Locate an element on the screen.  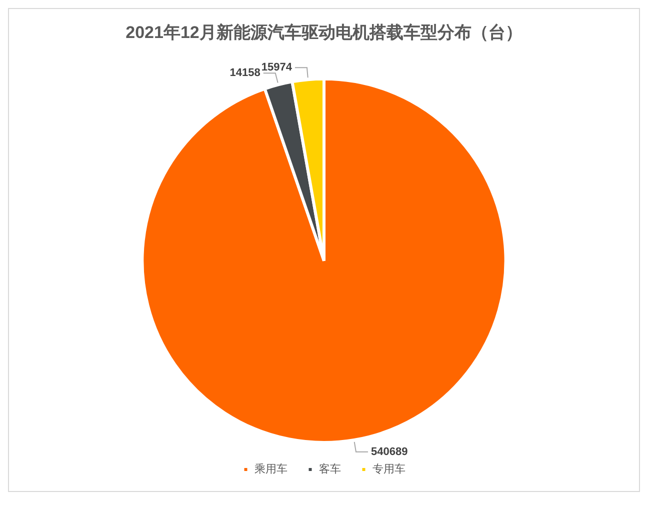
legend-label: 乘用车 is located at coordinates (271, 469).